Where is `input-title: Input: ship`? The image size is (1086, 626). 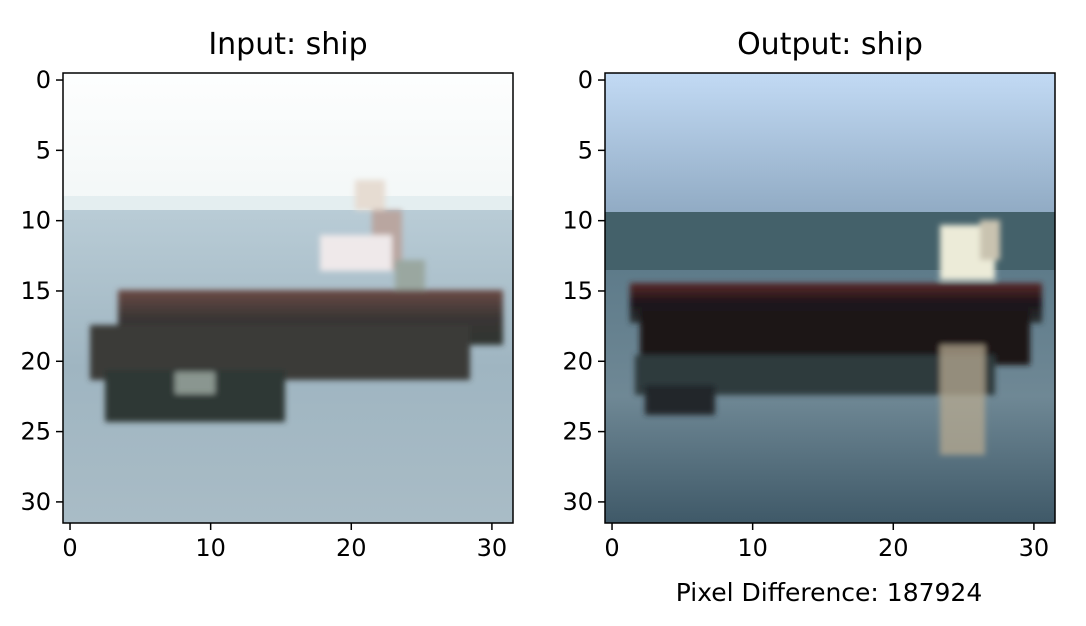 input-title: Input: ship is located at coordinates (287, 44).